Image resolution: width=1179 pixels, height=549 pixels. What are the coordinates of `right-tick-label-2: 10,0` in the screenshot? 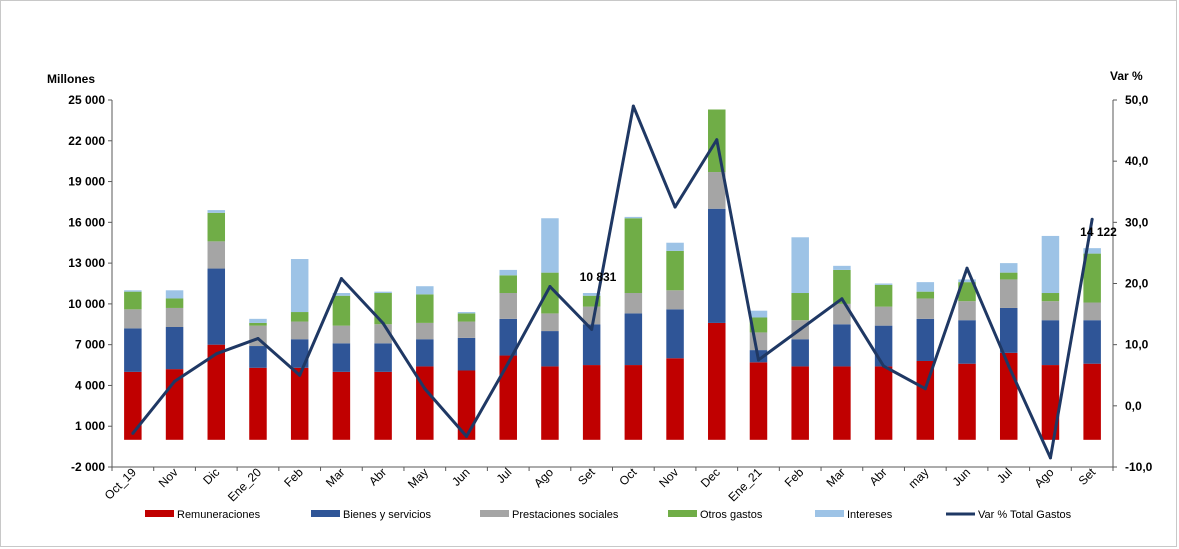 It's located at (1137, 345).